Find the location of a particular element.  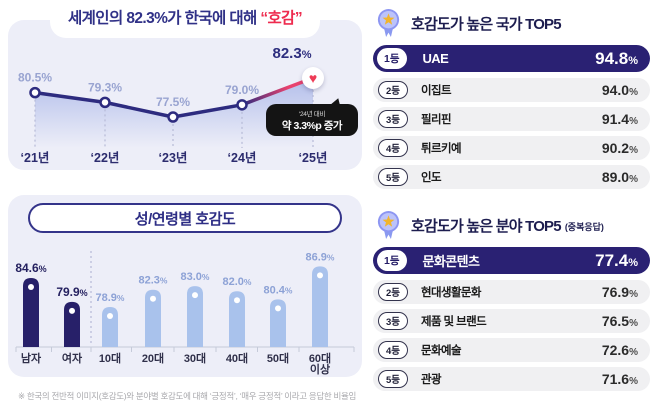

country-rank-row-1: 1등 UAE 94.8% is located at coordinates (511, 58).